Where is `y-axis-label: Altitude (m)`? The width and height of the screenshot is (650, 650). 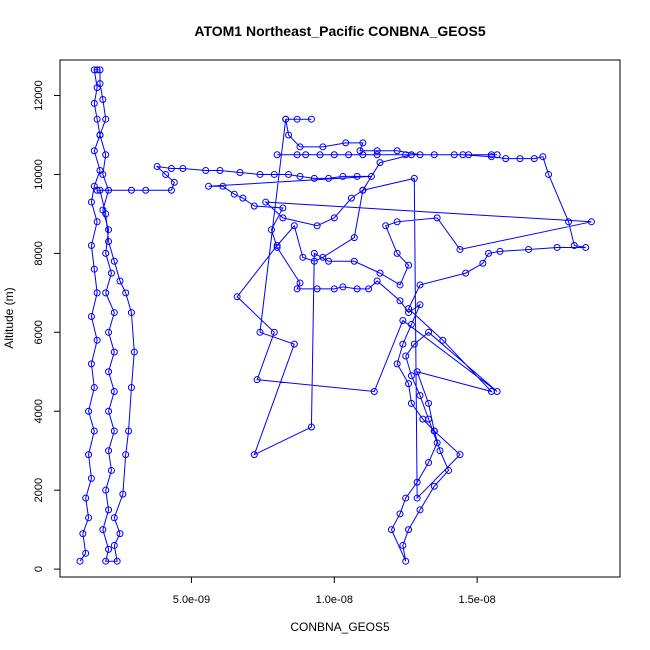 y-axis-label: Altitude (m) is located at coordinates (9, 317).